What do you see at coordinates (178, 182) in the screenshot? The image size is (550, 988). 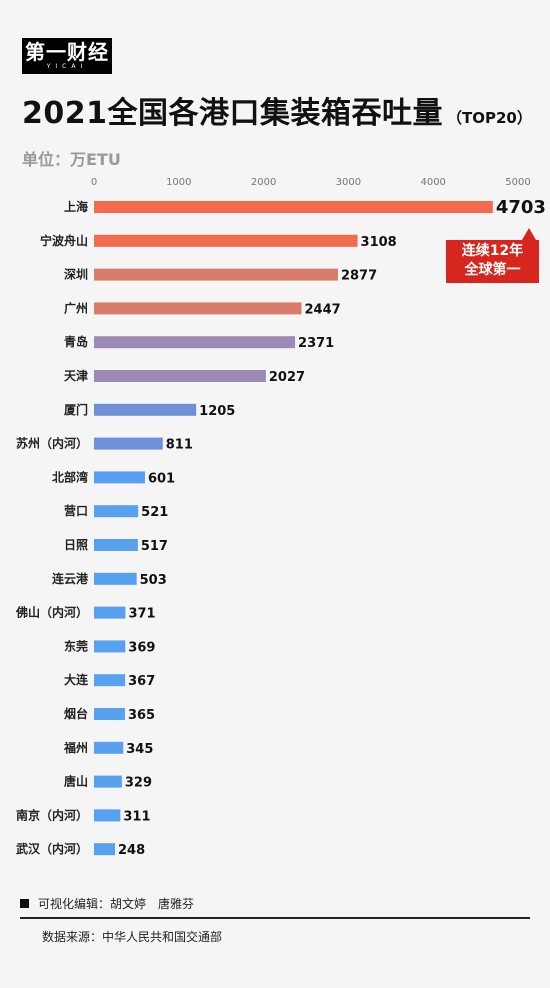 I see `x-tick-label: 1000` at bounding box center [178, 182].